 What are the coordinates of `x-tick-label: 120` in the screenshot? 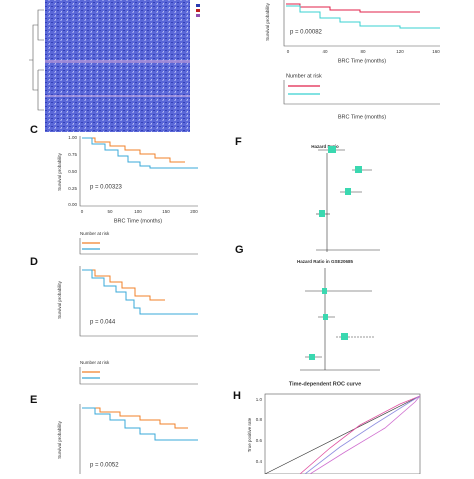 It's located at (400, 51).